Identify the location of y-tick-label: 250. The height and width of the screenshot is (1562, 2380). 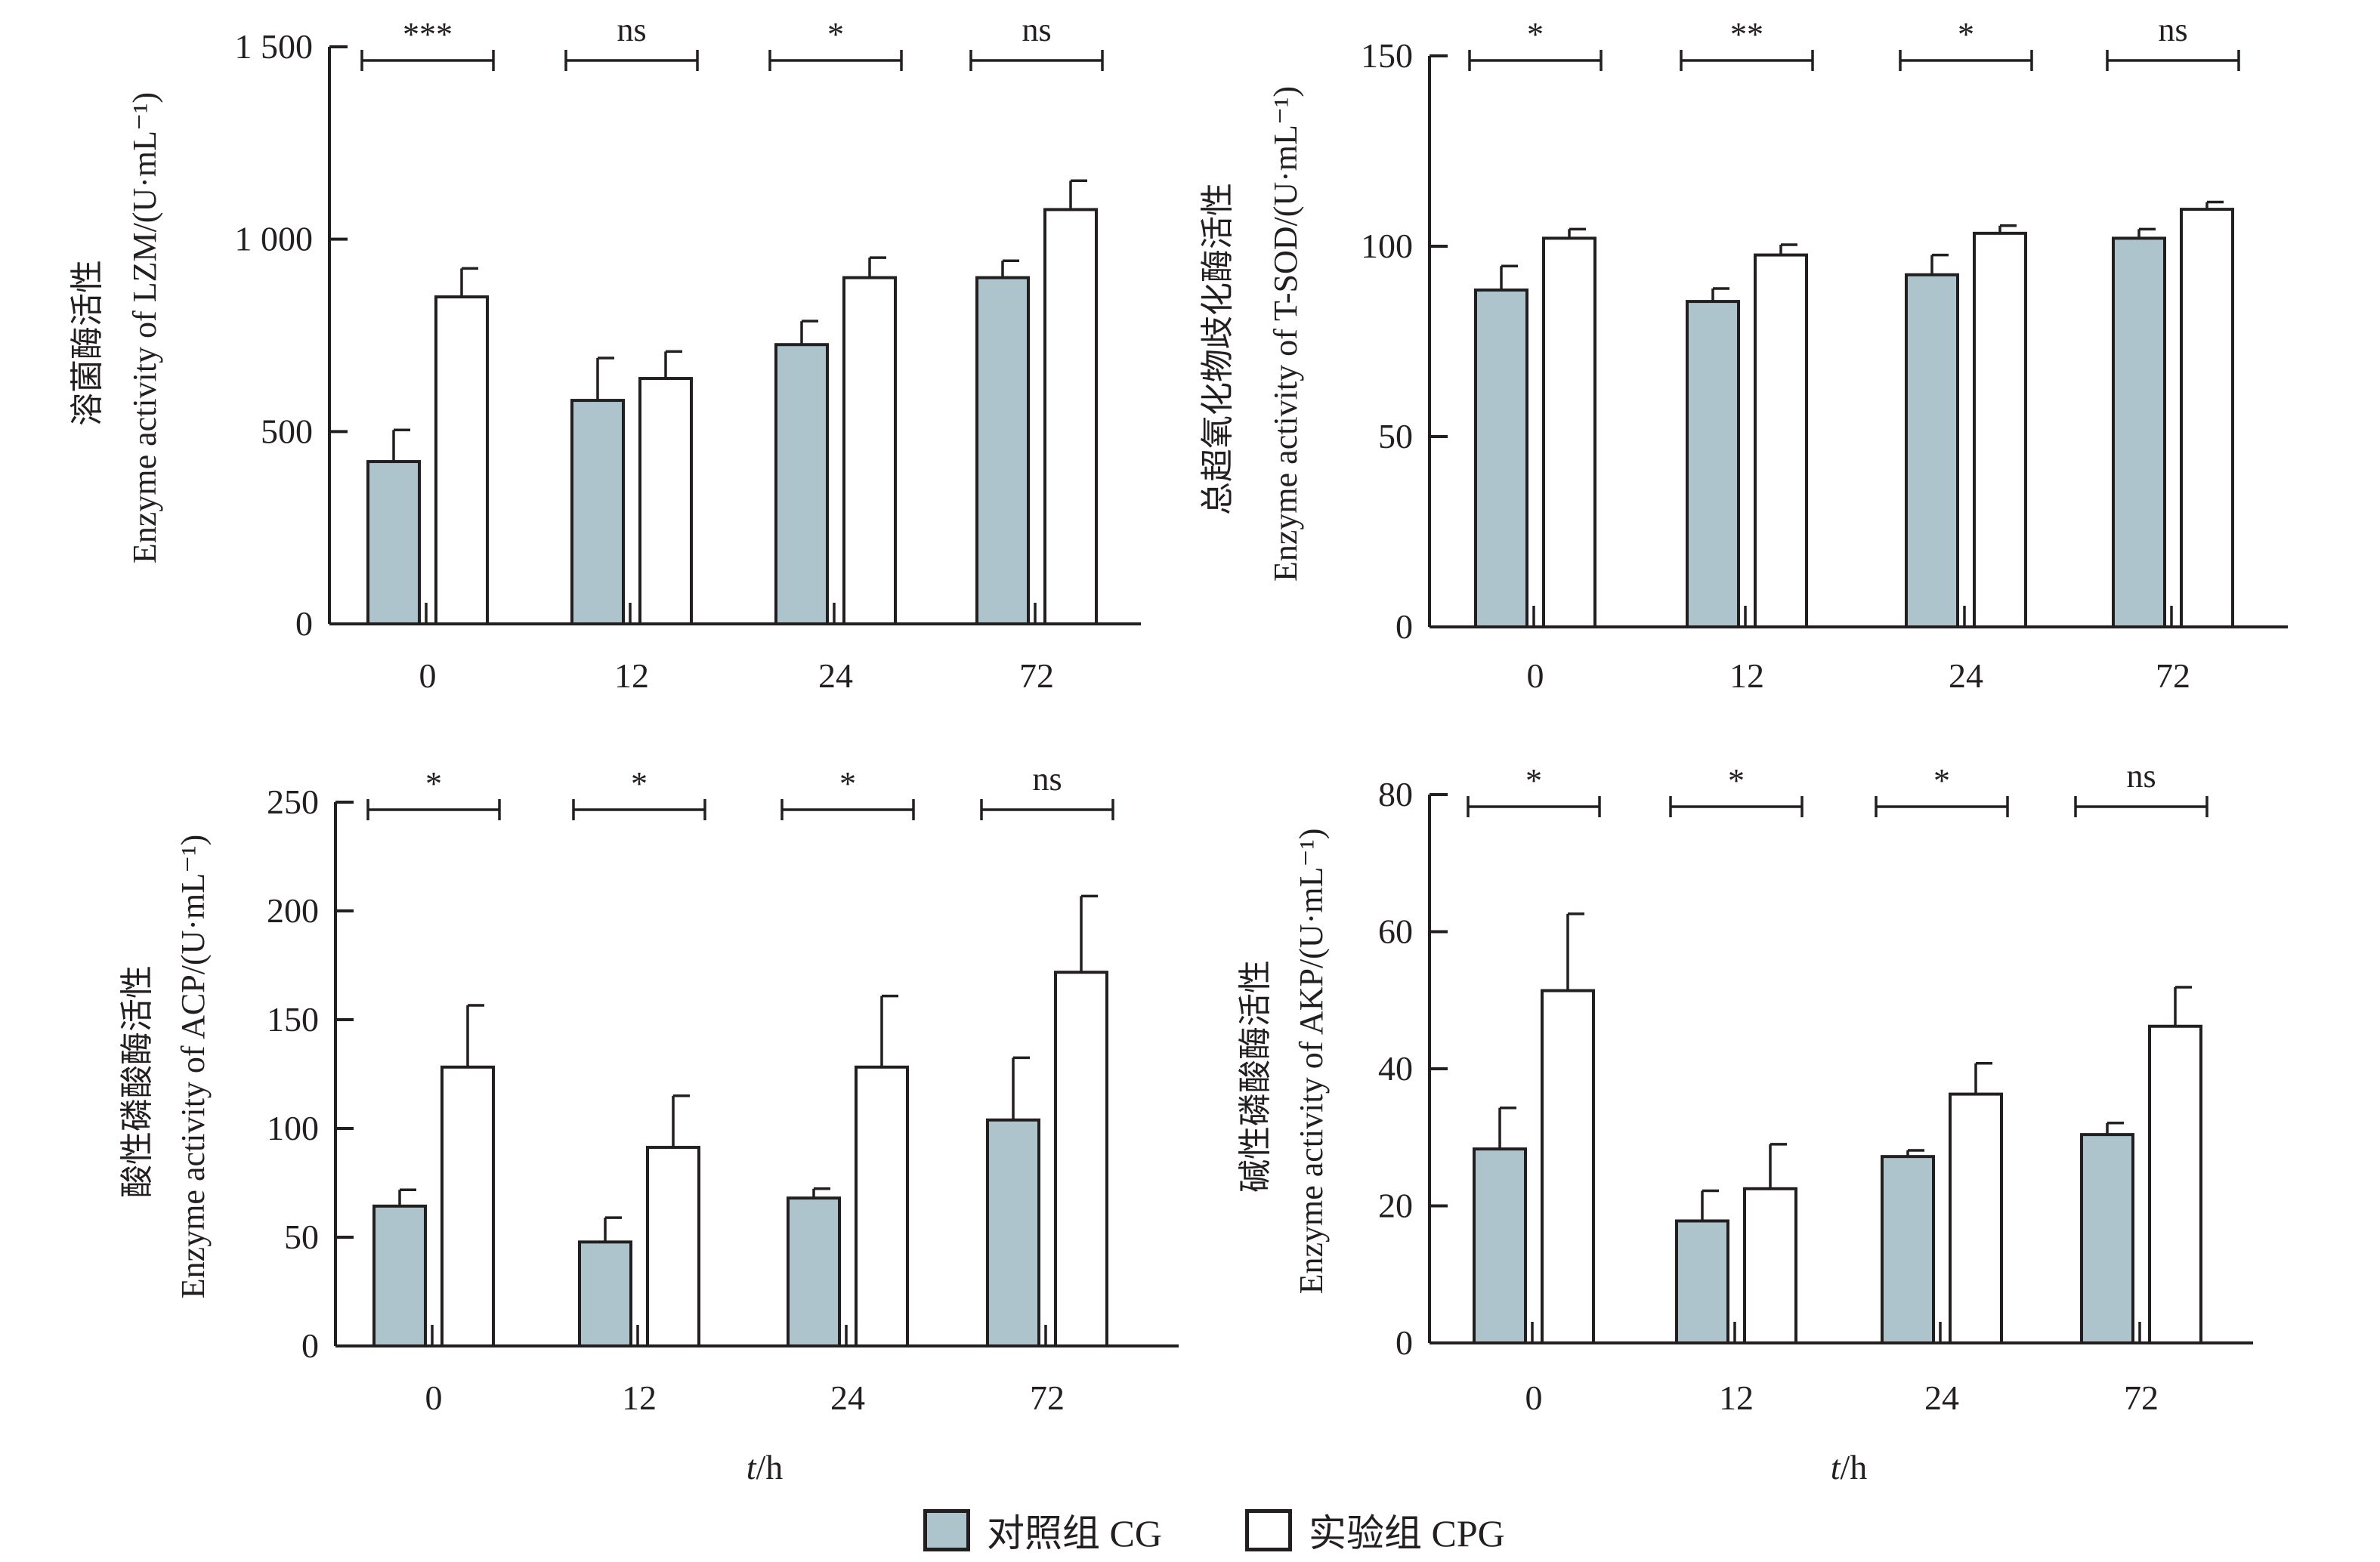
(293, 802).